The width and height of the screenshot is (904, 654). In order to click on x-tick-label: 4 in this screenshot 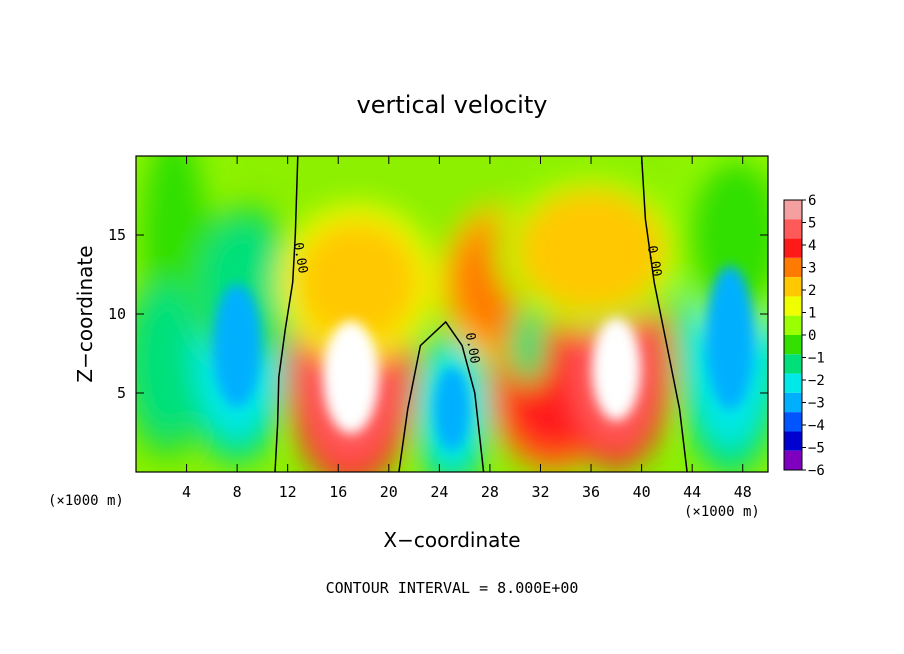, I will do `click(186, 492)`.